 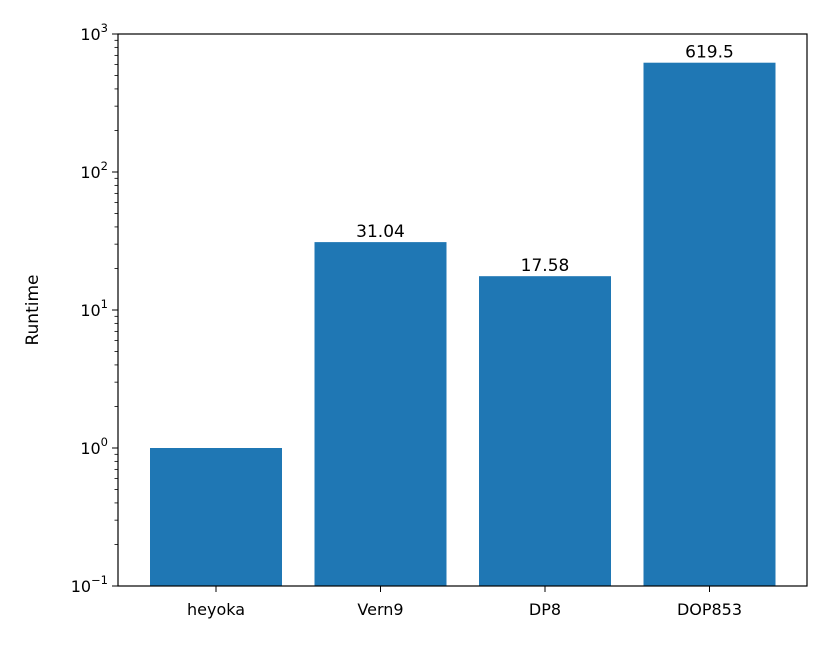 I want to click on x-tick-label-vern9: Vern9, so click(x=380, y=609).